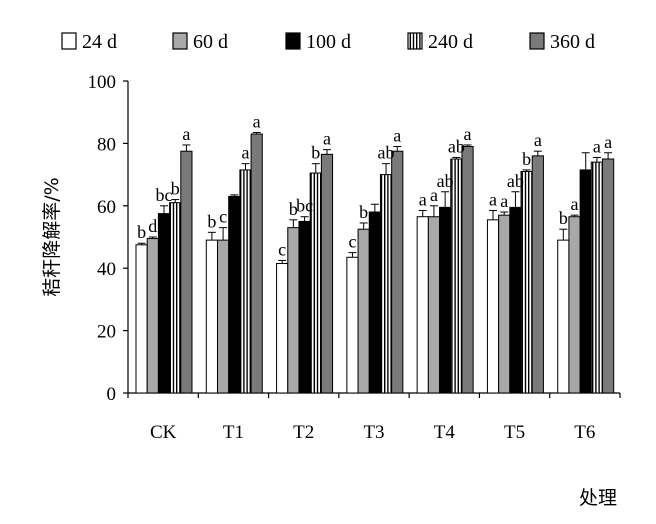  Describe the element at coordinates (106, 269) in the screenshot. I see `y-tick-label: 40` at that location.